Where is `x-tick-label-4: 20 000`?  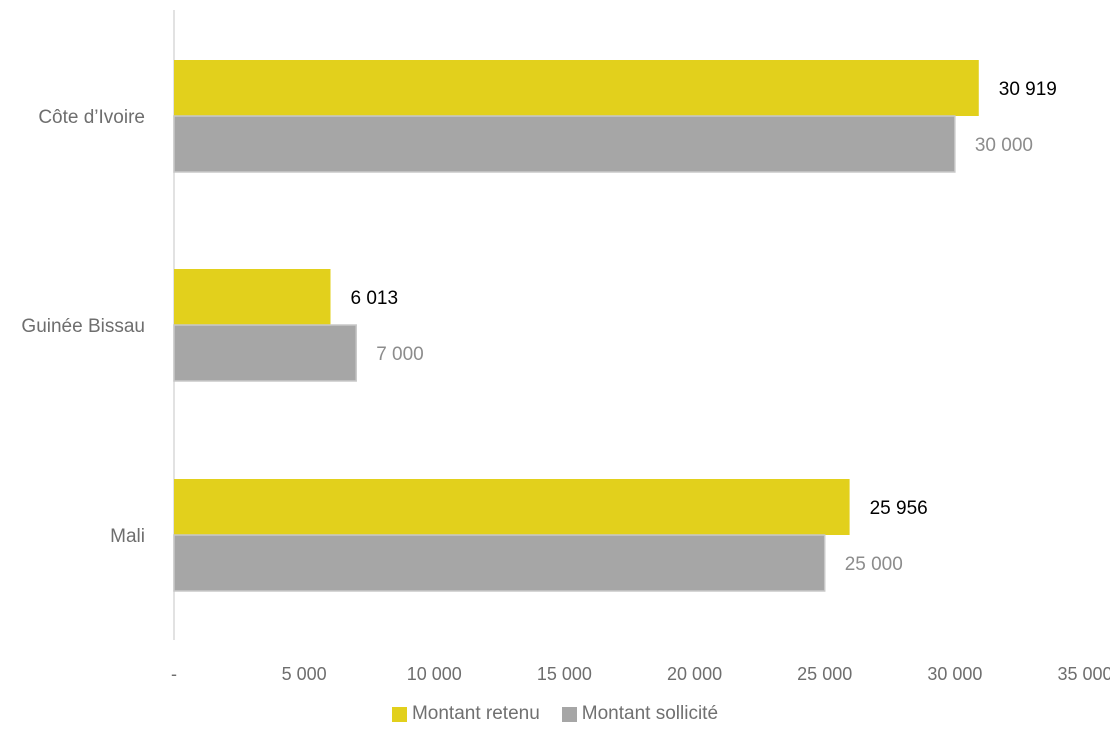 x-tick-label-4: 20 000 is located at coordinates (694, 674).